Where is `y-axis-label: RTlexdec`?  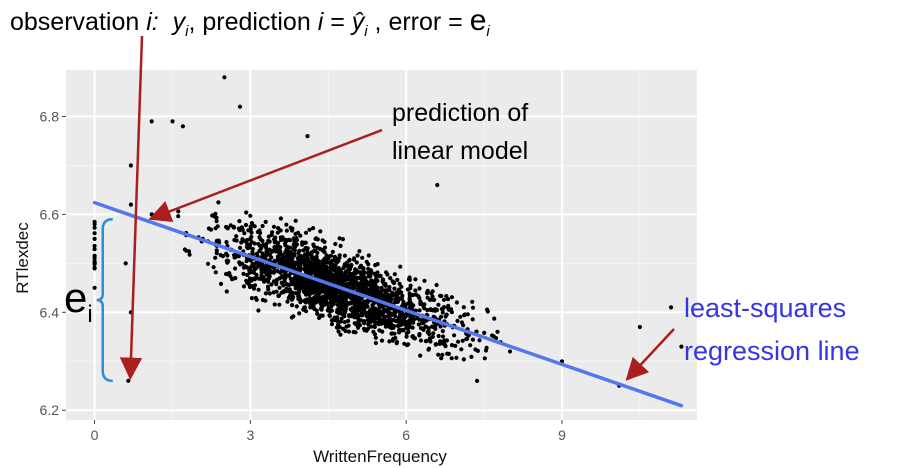
y-axis-label: RTlexdec is located at coordinates (22, 258).